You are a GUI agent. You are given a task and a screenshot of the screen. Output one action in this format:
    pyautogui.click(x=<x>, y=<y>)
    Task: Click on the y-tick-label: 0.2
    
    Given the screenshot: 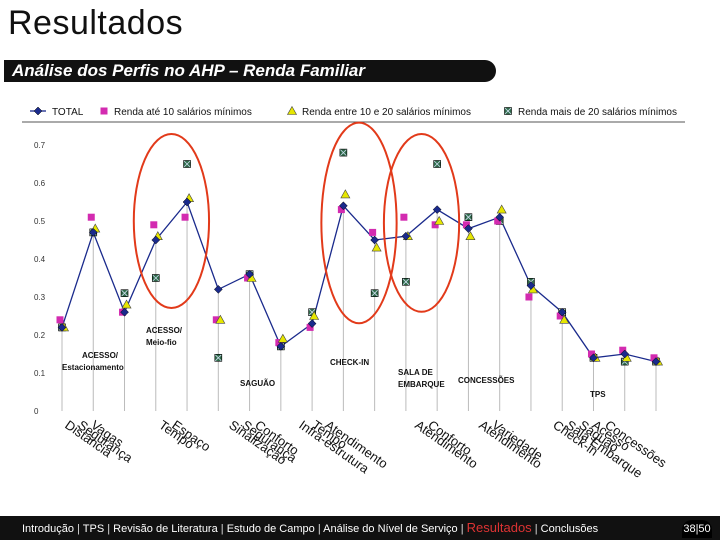 What is the action you would take?
    pyautogui.click(x=40, y=335)
    